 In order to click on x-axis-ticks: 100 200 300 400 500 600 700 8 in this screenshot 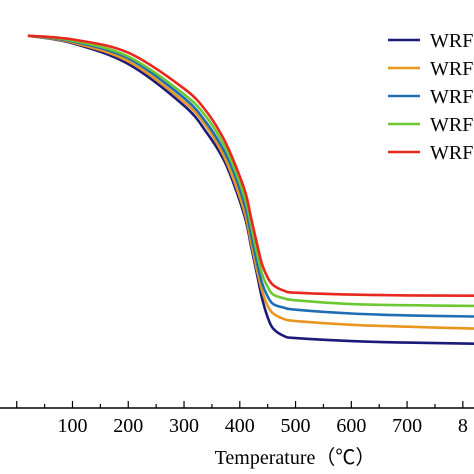, I will do `click(242, 419)`.